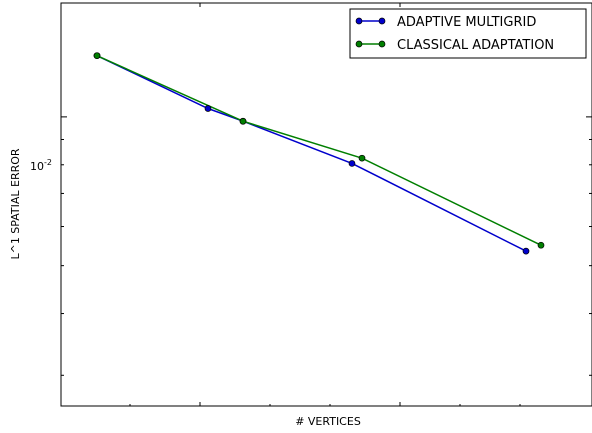 The image size is (592, 433). I want to click on y-axis-label: L^1 SPATIAL ERROR, so click(15, 203).